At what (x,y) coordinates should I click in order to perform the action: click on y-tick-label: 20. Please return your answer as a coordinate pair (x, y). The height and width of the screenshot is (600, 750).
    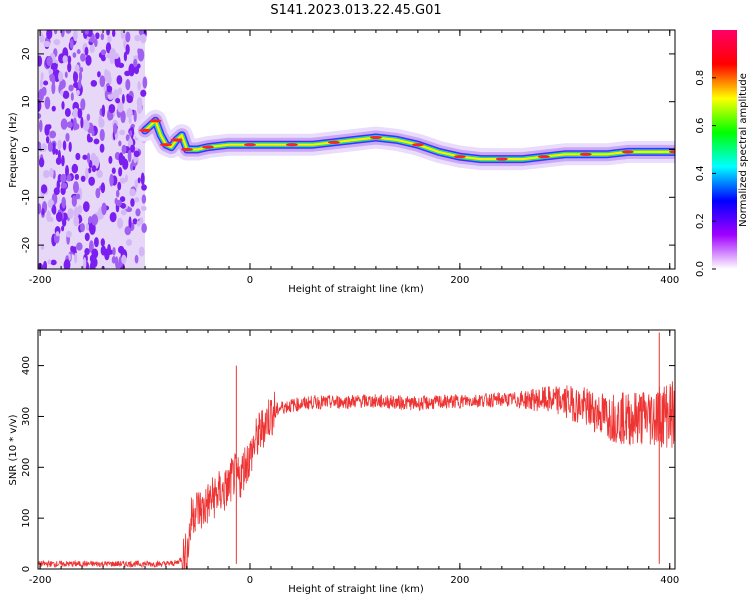
    Looking at the image, I should click on (26, 54).